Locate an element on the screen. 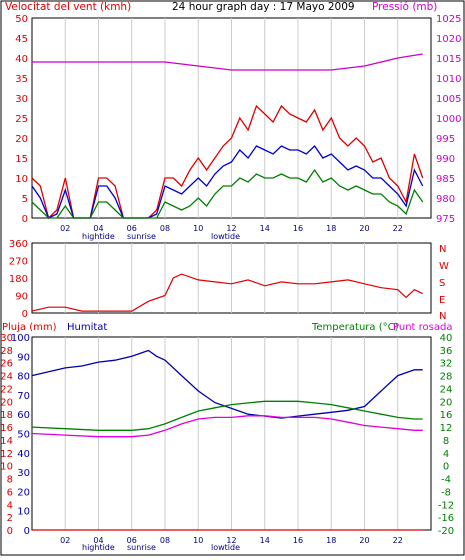  dewpoint-line is located at coordinates (227, 426).